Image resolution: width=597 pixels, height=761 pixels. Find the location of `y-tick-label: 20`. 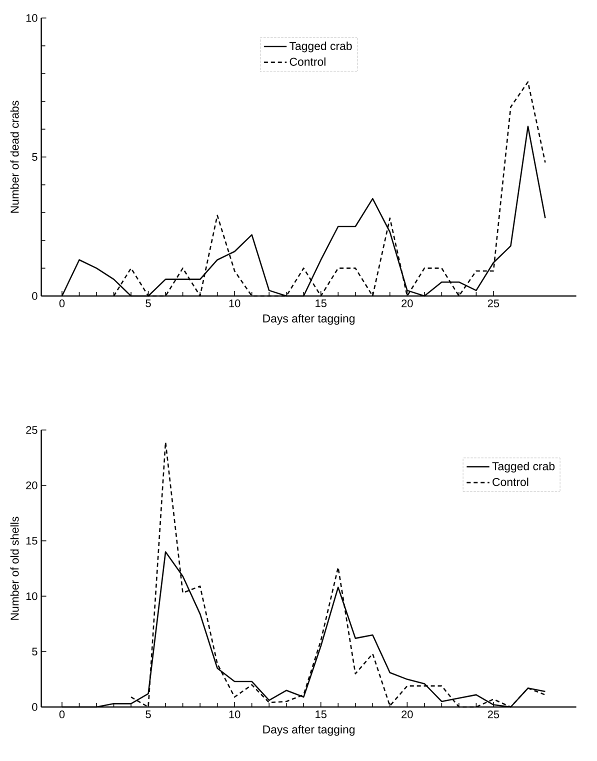

y-tick-label: 20 is located at coordinates (32, 486).